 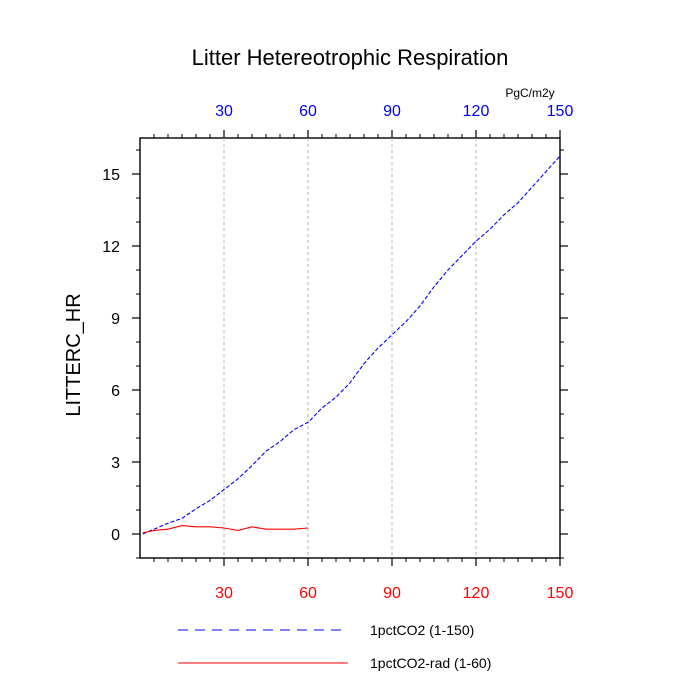 I want to click on x-tick-label-top: 150, so click(x=560, y=111).